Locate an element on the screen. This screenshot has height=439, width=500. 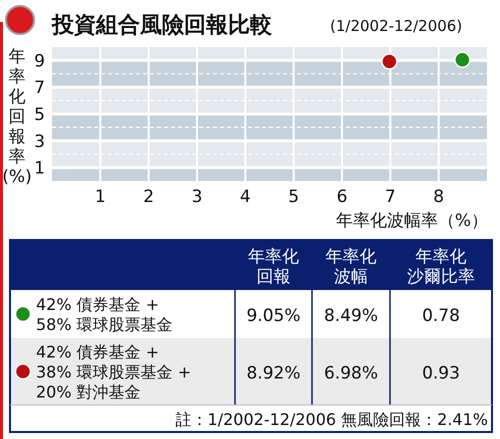
y-tick-label: 9 is located at coordinates (39, 61).